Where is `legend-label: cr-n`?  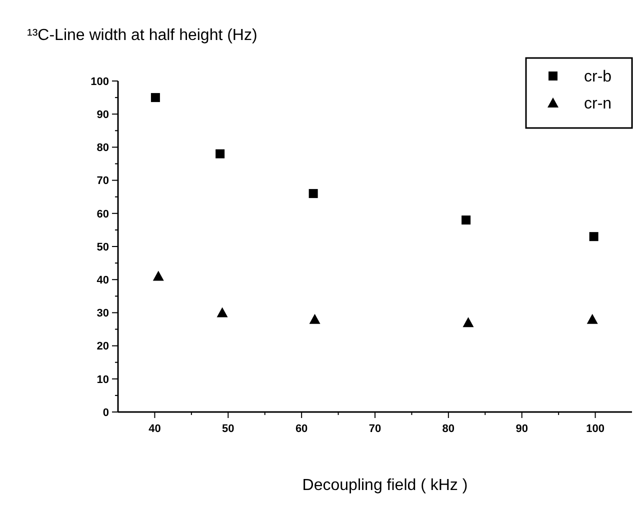
legend-label: cr-n is located at coordinates (598, 104).